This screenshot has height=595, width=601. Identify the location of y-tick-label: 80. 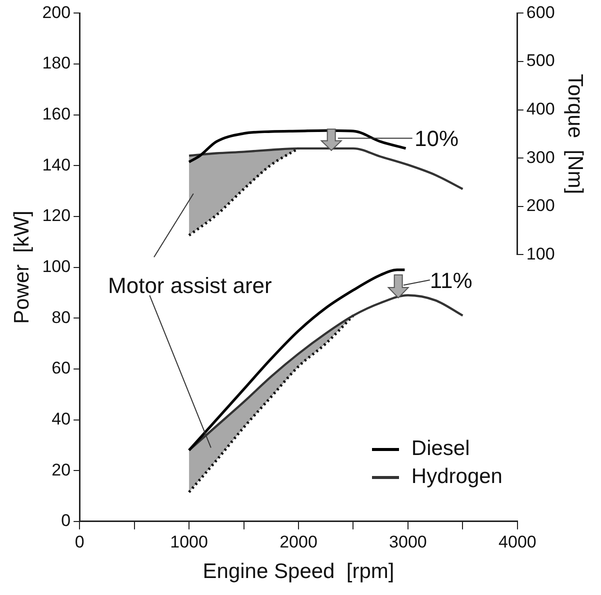
(61, 317).